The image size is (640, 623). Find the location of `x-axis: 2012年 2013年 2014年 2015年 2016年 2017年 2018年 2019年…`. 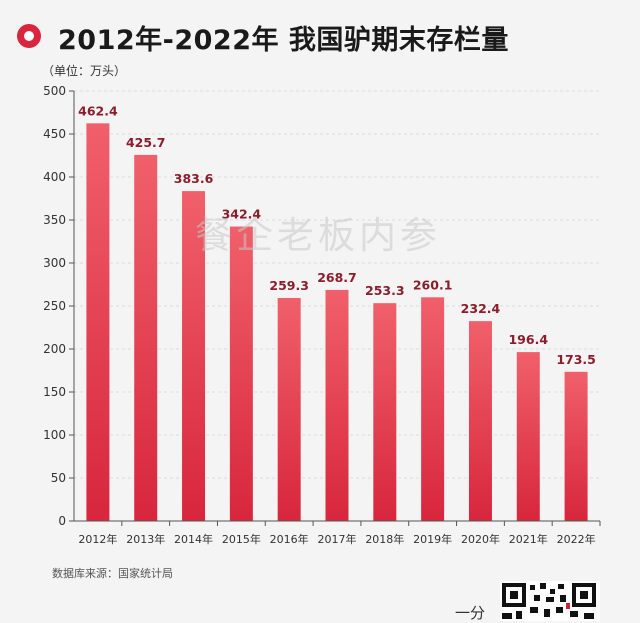

x-axis: 2012年 2013年 2014年 2015年 2016年 2017年 2018年 2019年… is located at coordinates (337, 533).